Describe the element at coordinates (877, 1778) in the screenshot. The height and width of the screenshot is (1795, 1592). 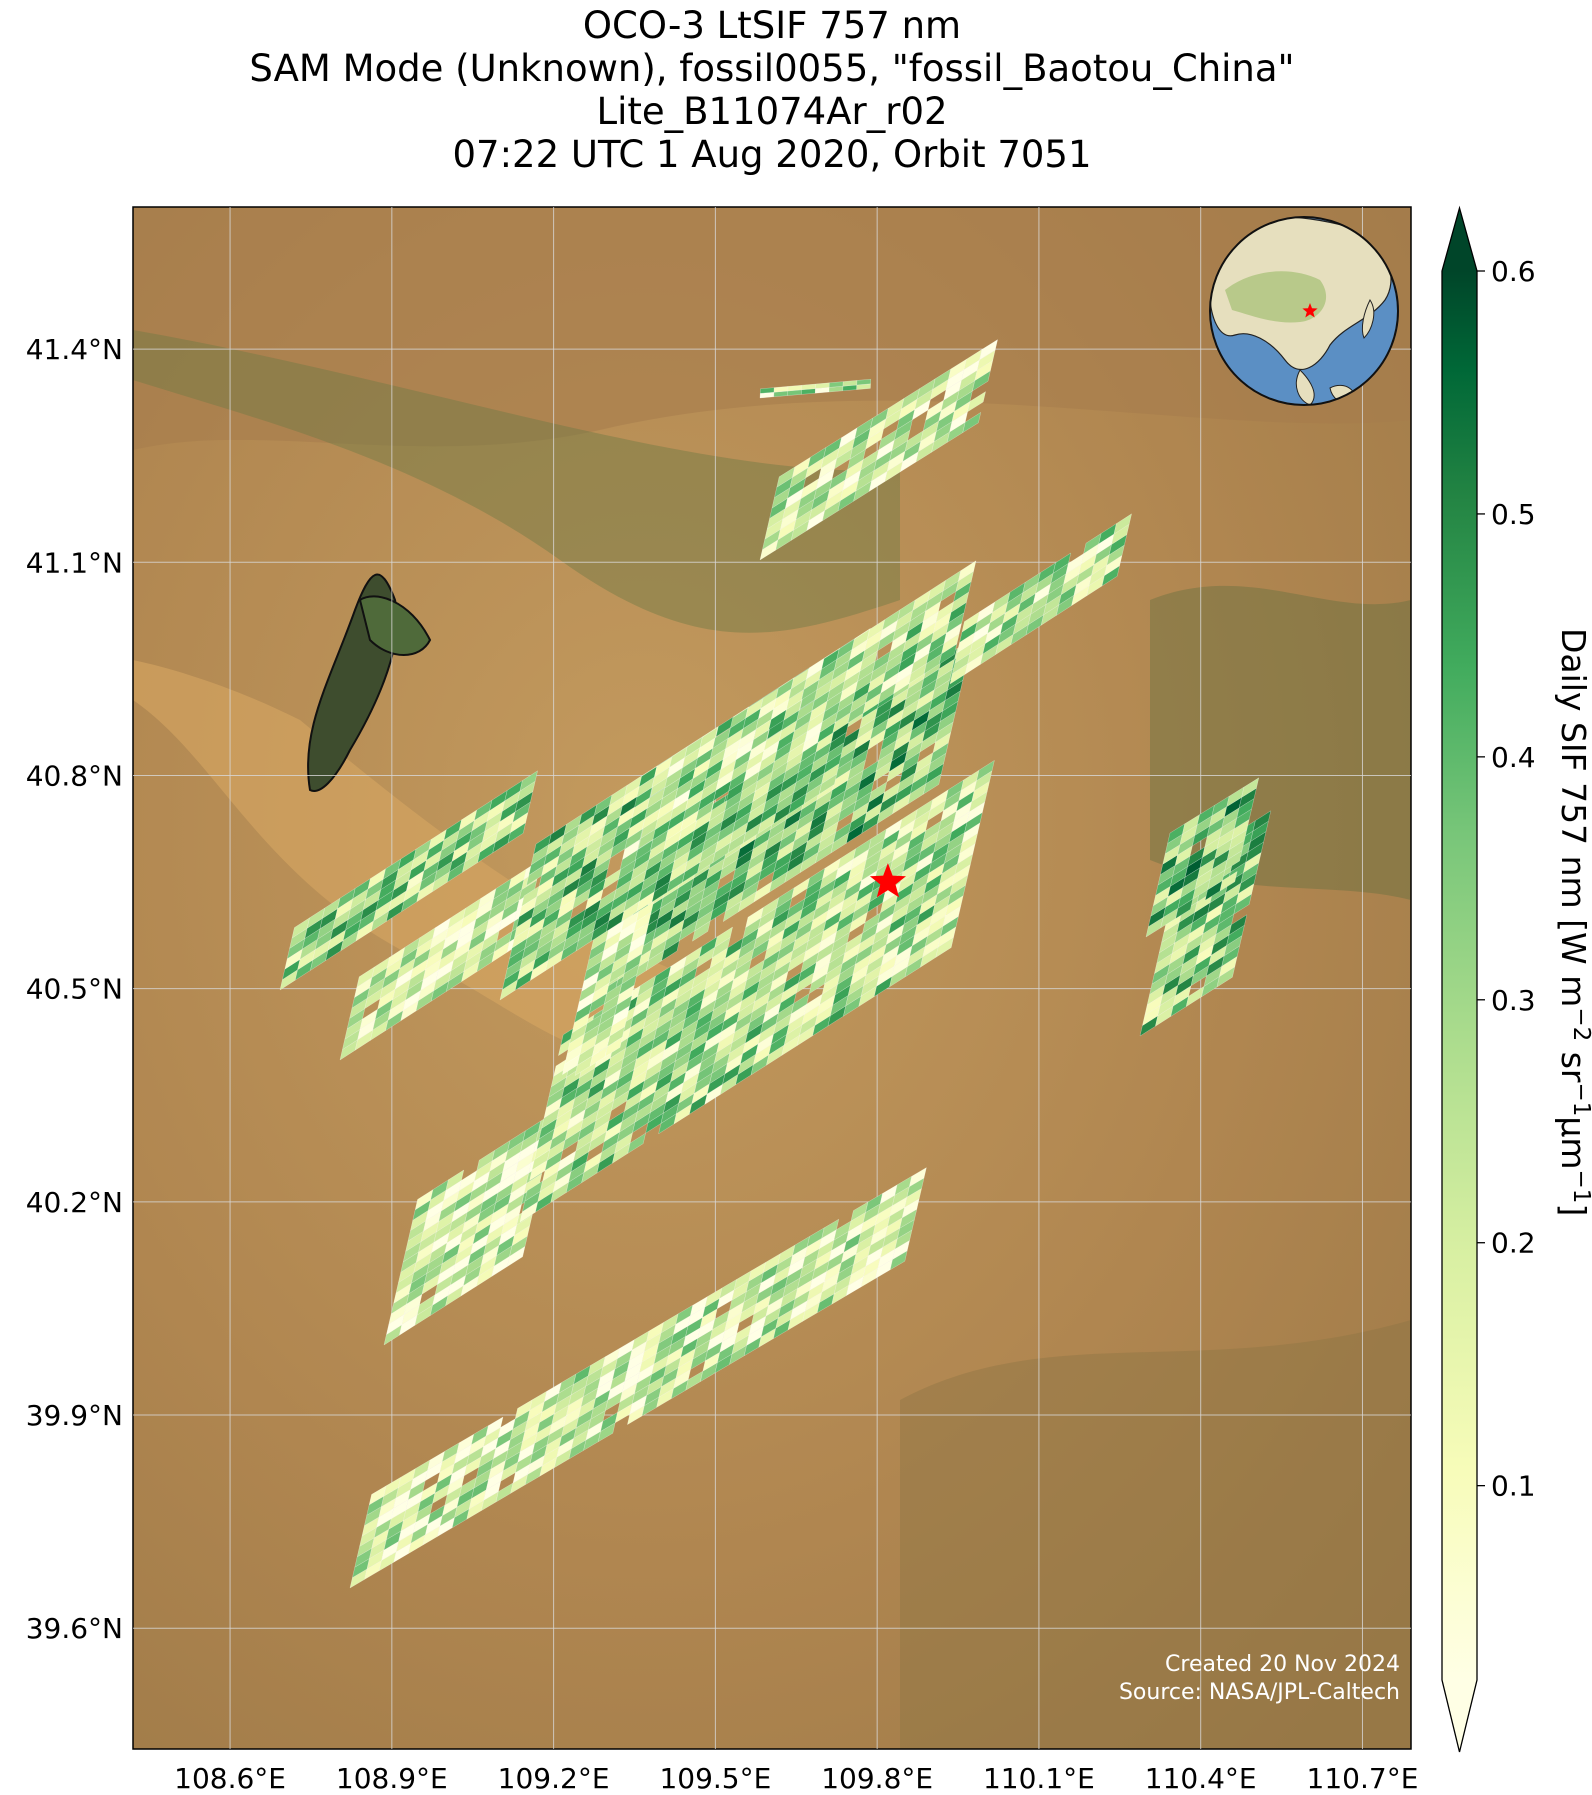
I see `lon-tick-label: 109.8°E` at that location.